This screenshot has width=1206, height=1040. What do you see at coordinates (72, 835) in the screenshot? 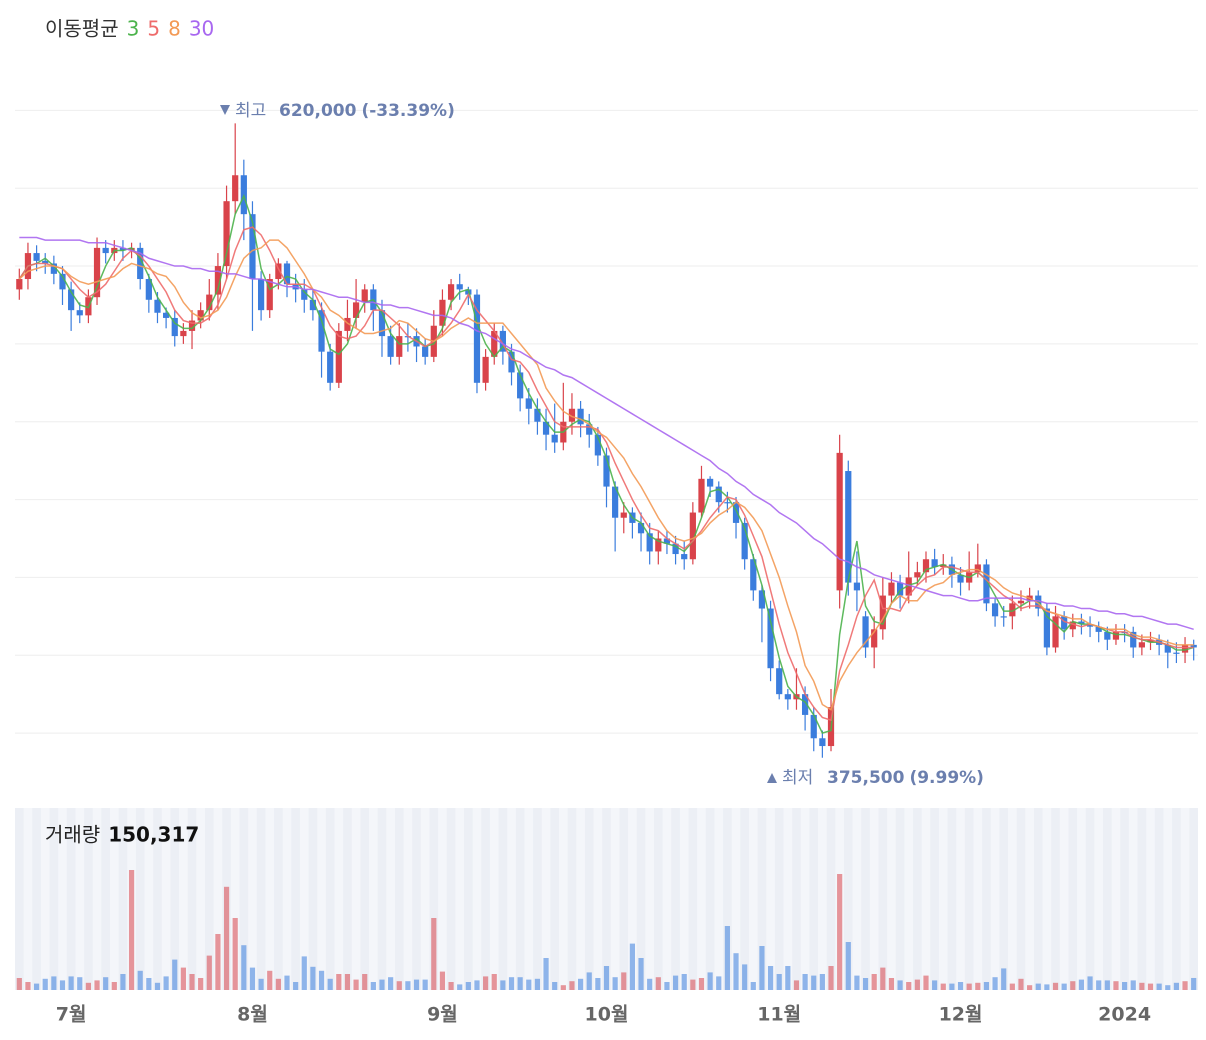
I see `volume-title: 거래량` at bounding box center [72, 835].